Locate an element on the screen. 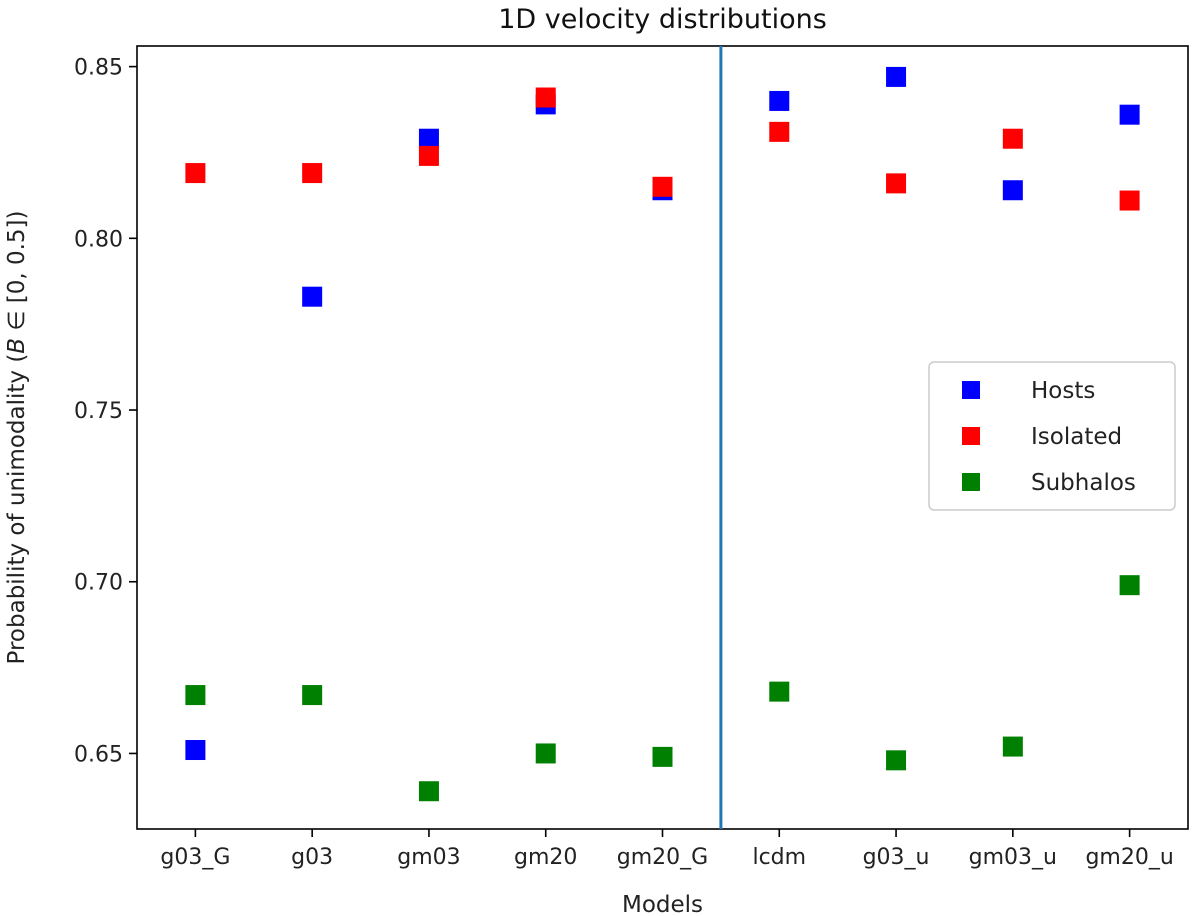 This screenshot has width=1200, height=916. point-isolated-gm03 is located at coordinates (428, 155).